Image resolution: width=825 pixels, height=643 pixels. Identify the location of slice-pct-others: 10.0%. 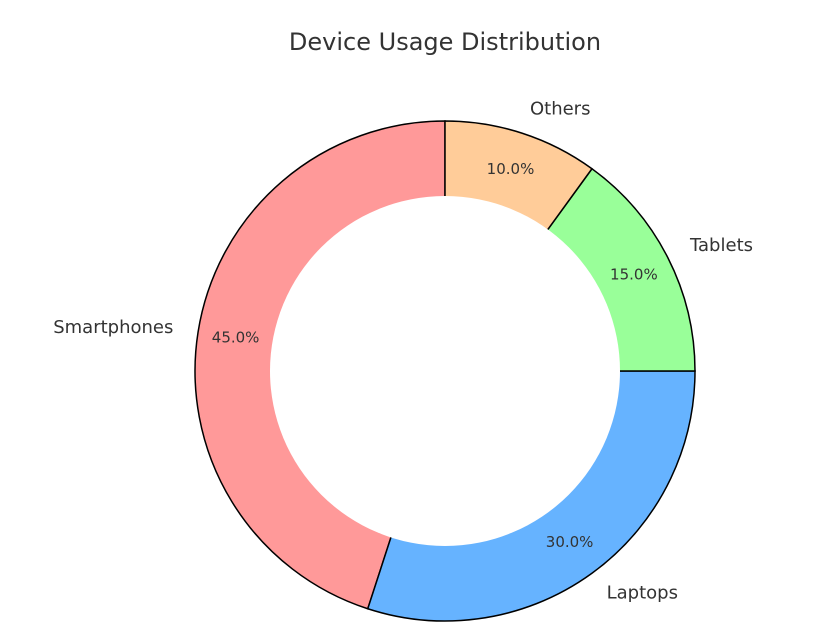
(511, 169).